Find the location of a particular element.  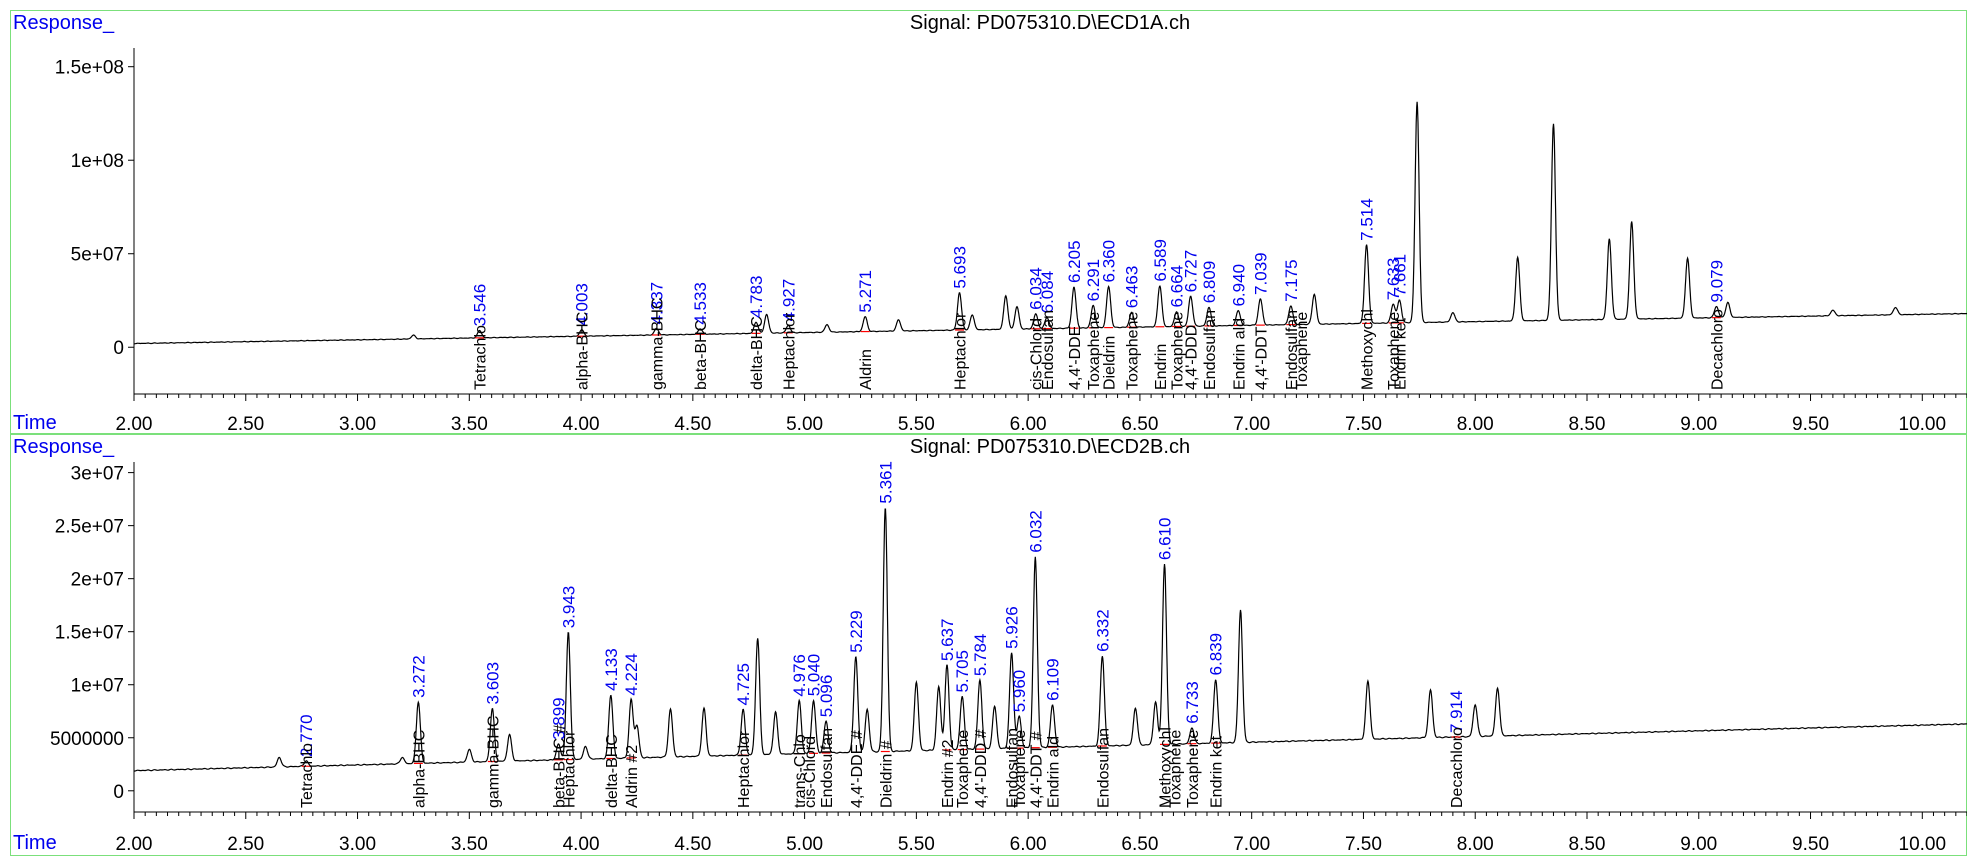

panel1-rt-label: 4.337 is located at coordinates (656, 303).